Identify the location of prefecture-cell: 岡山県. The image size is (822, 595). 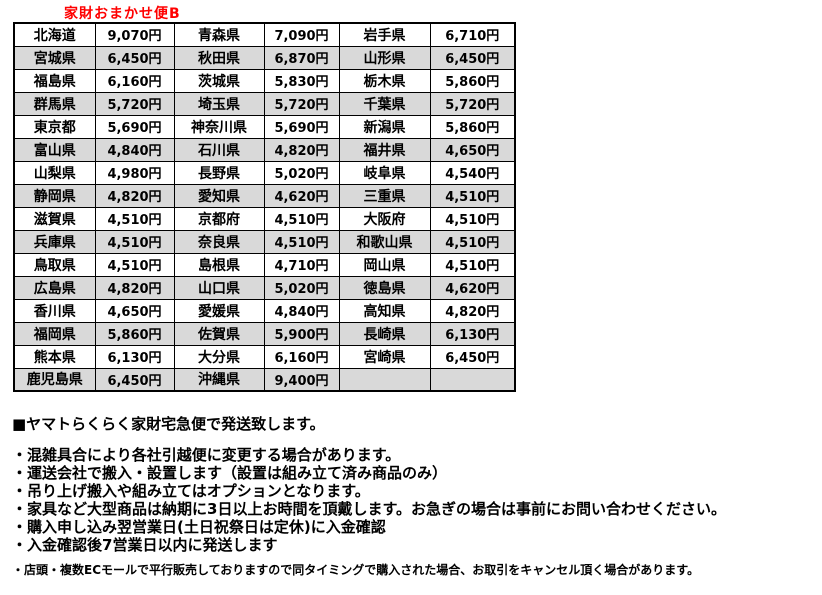
(384, 264).